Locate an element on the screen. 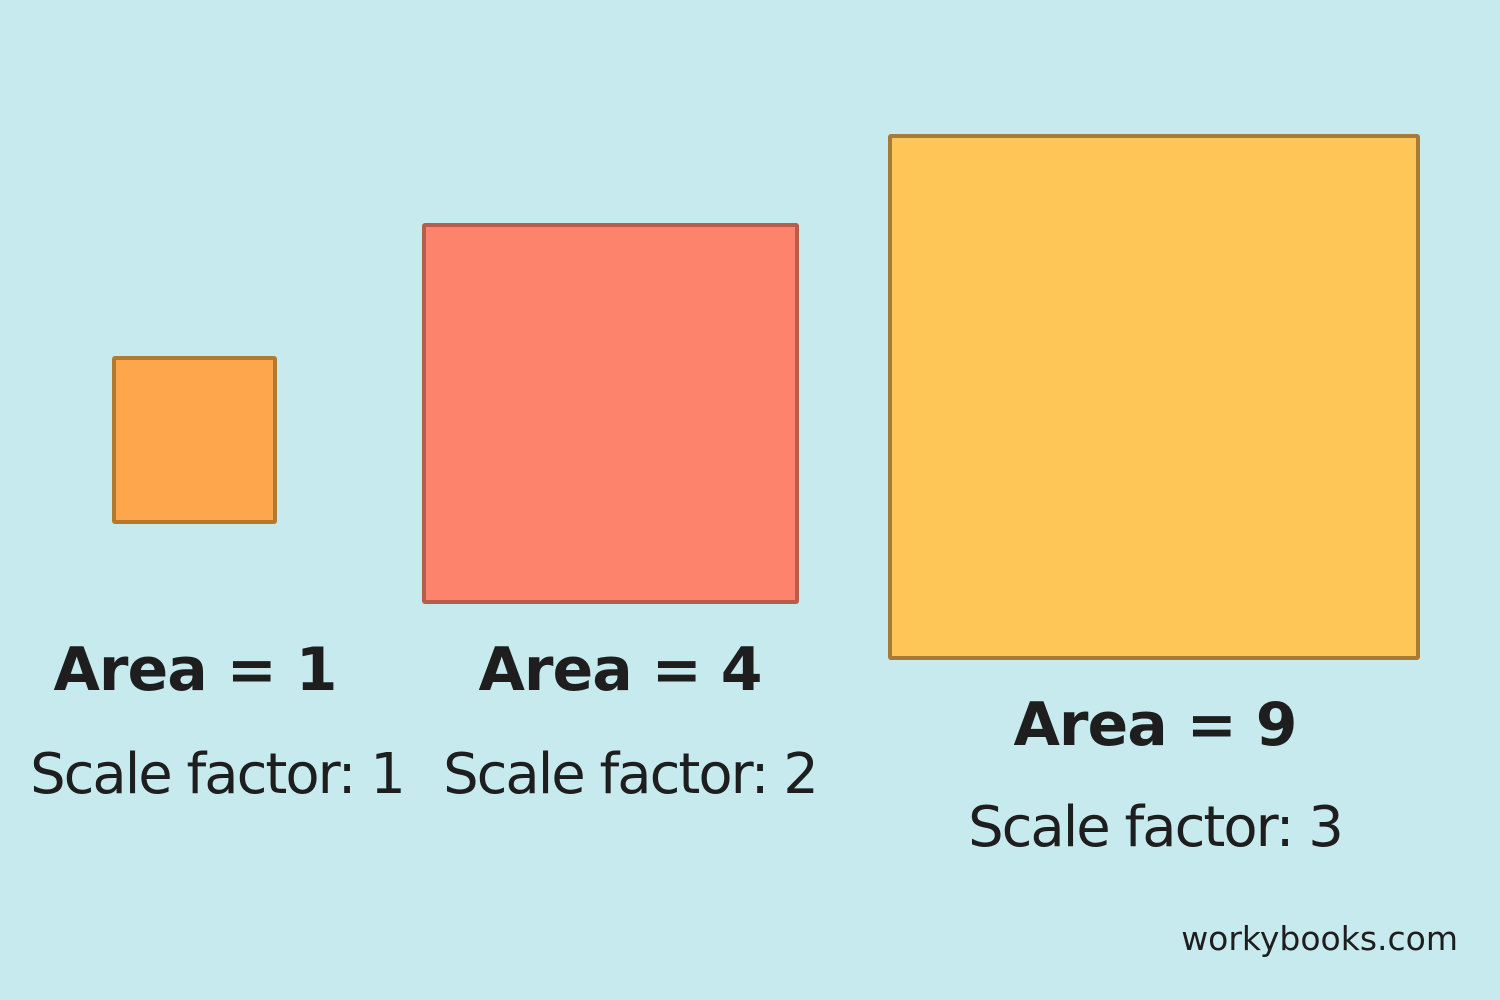 The image size is (1500, 1000). scale-factor-label-1: Scale factor: 1 is located at coordinates (218, 774).